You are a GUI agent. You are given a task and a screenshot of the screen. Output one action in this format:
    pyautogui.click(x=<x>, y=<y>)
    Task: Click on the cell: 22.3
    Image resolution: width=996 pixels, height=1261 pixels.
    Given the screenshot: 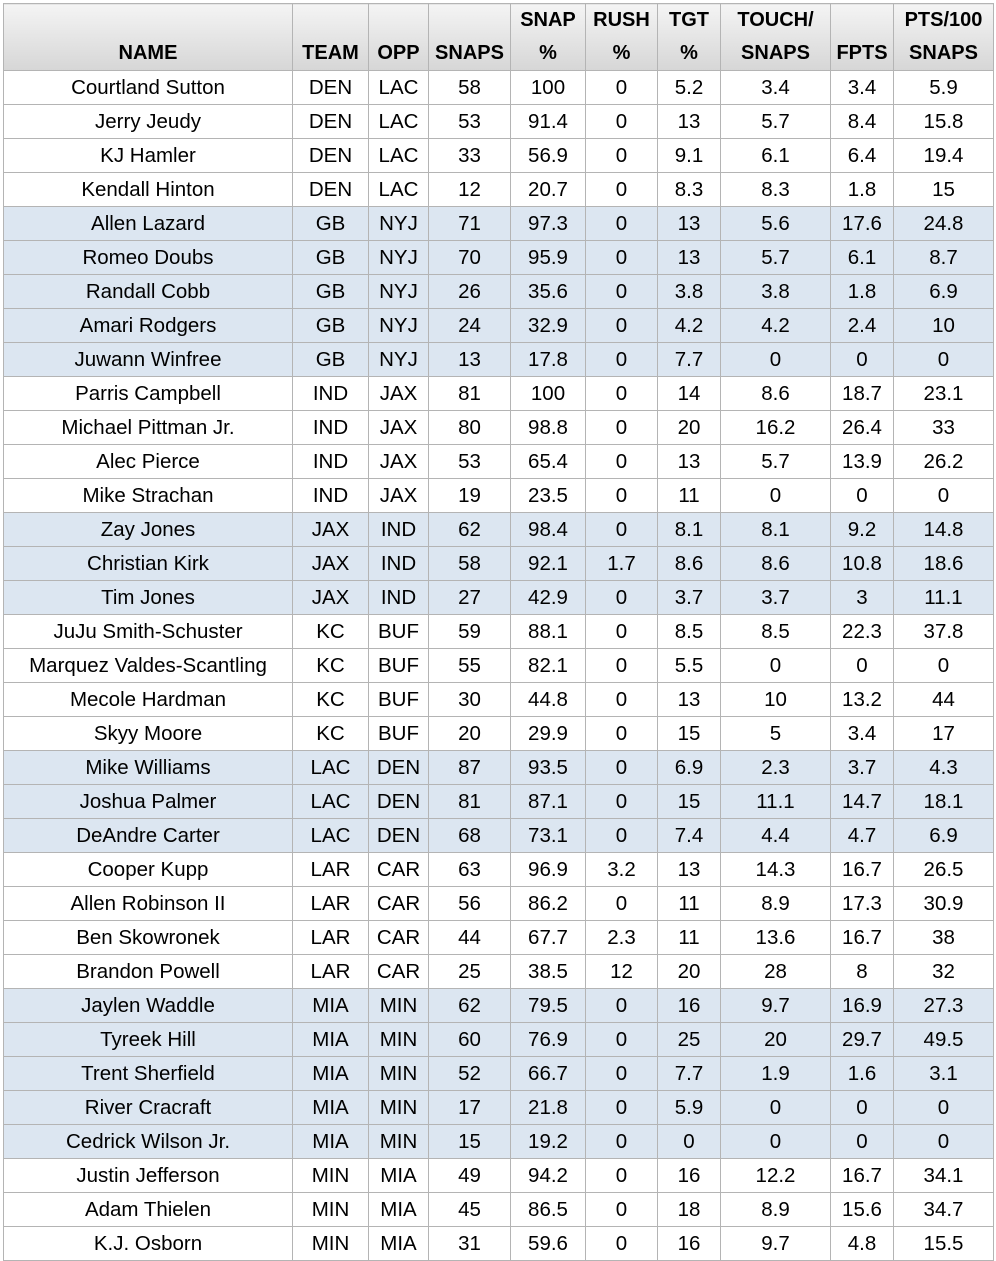 What is the action you would take?
    pyautogui.click(x=862, y=631)
    